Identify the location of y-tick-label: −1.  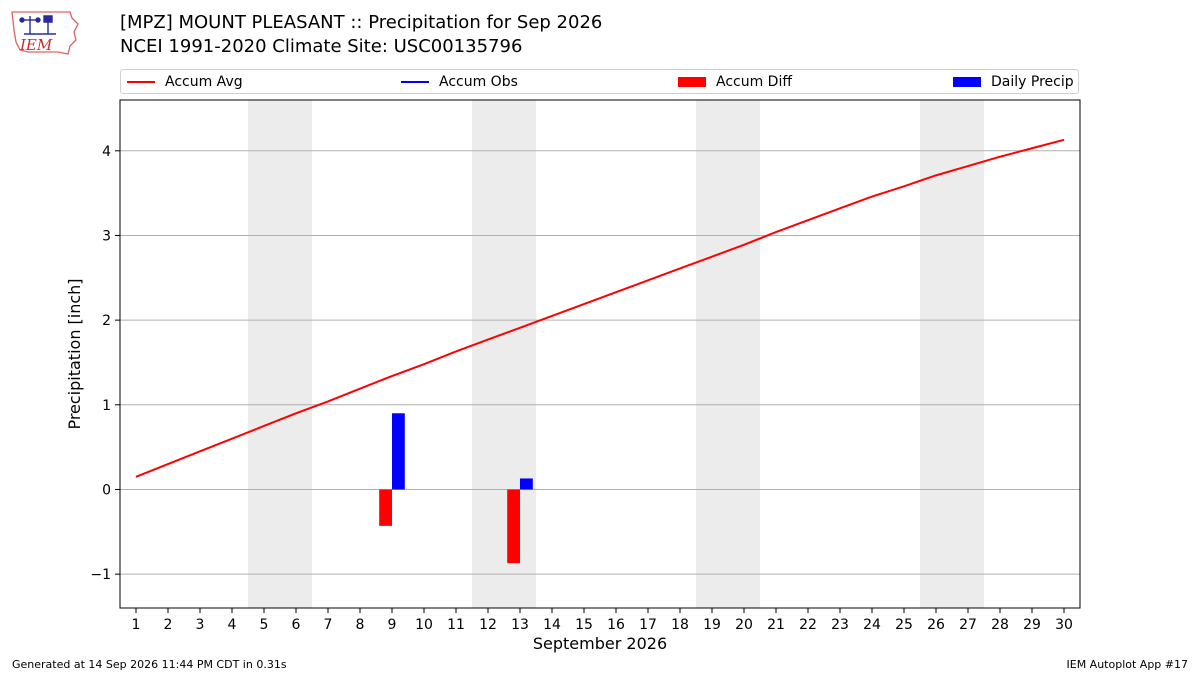
(100, 575).